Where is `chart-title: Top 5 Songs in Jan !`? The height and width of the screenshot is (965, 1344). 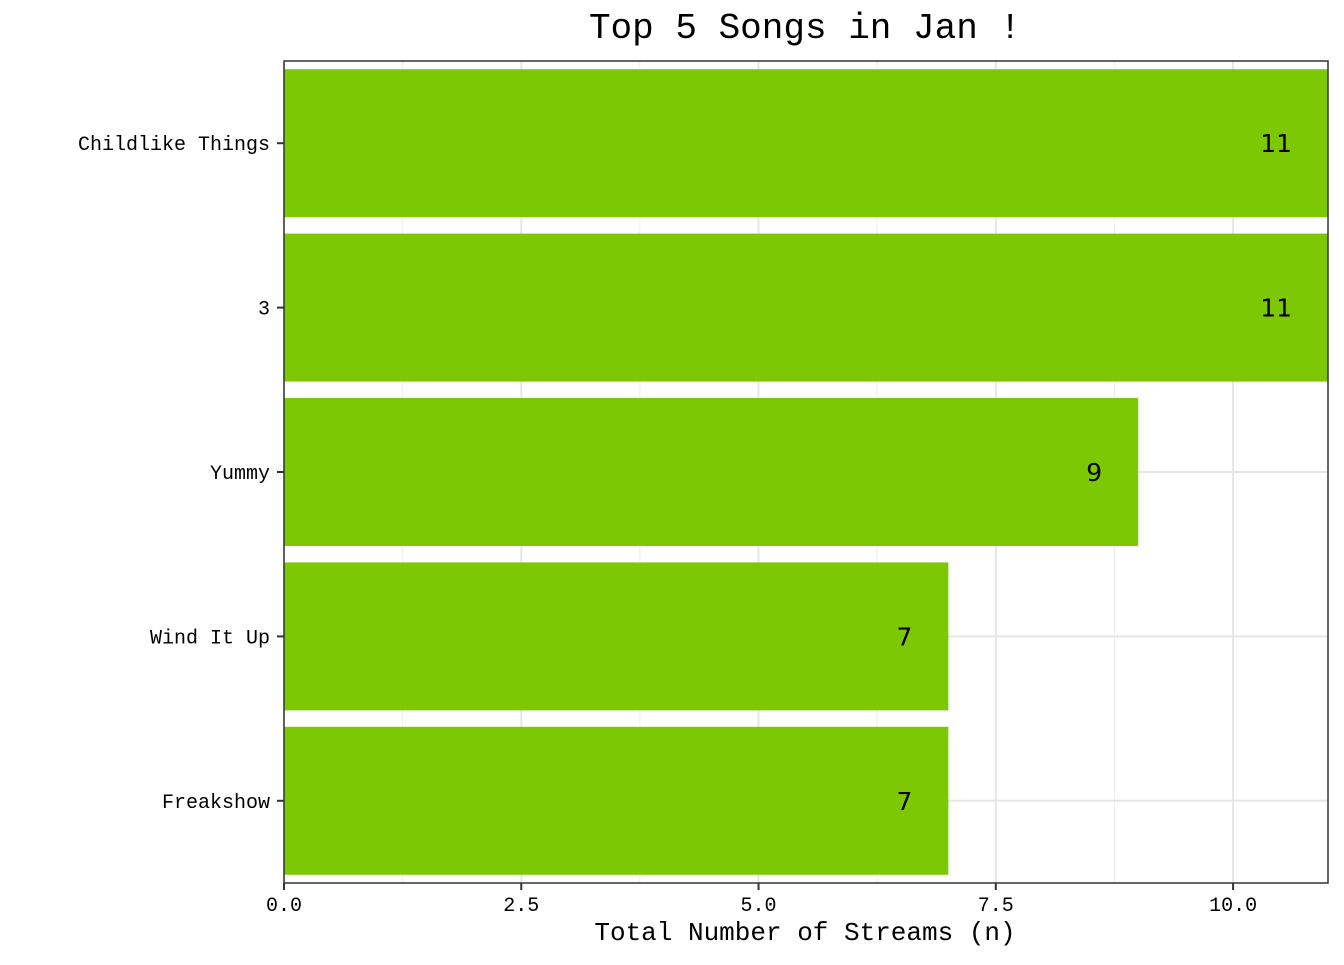 chart-title: Top 5 Songs in Jan ! is located at coordinates (805, 28).